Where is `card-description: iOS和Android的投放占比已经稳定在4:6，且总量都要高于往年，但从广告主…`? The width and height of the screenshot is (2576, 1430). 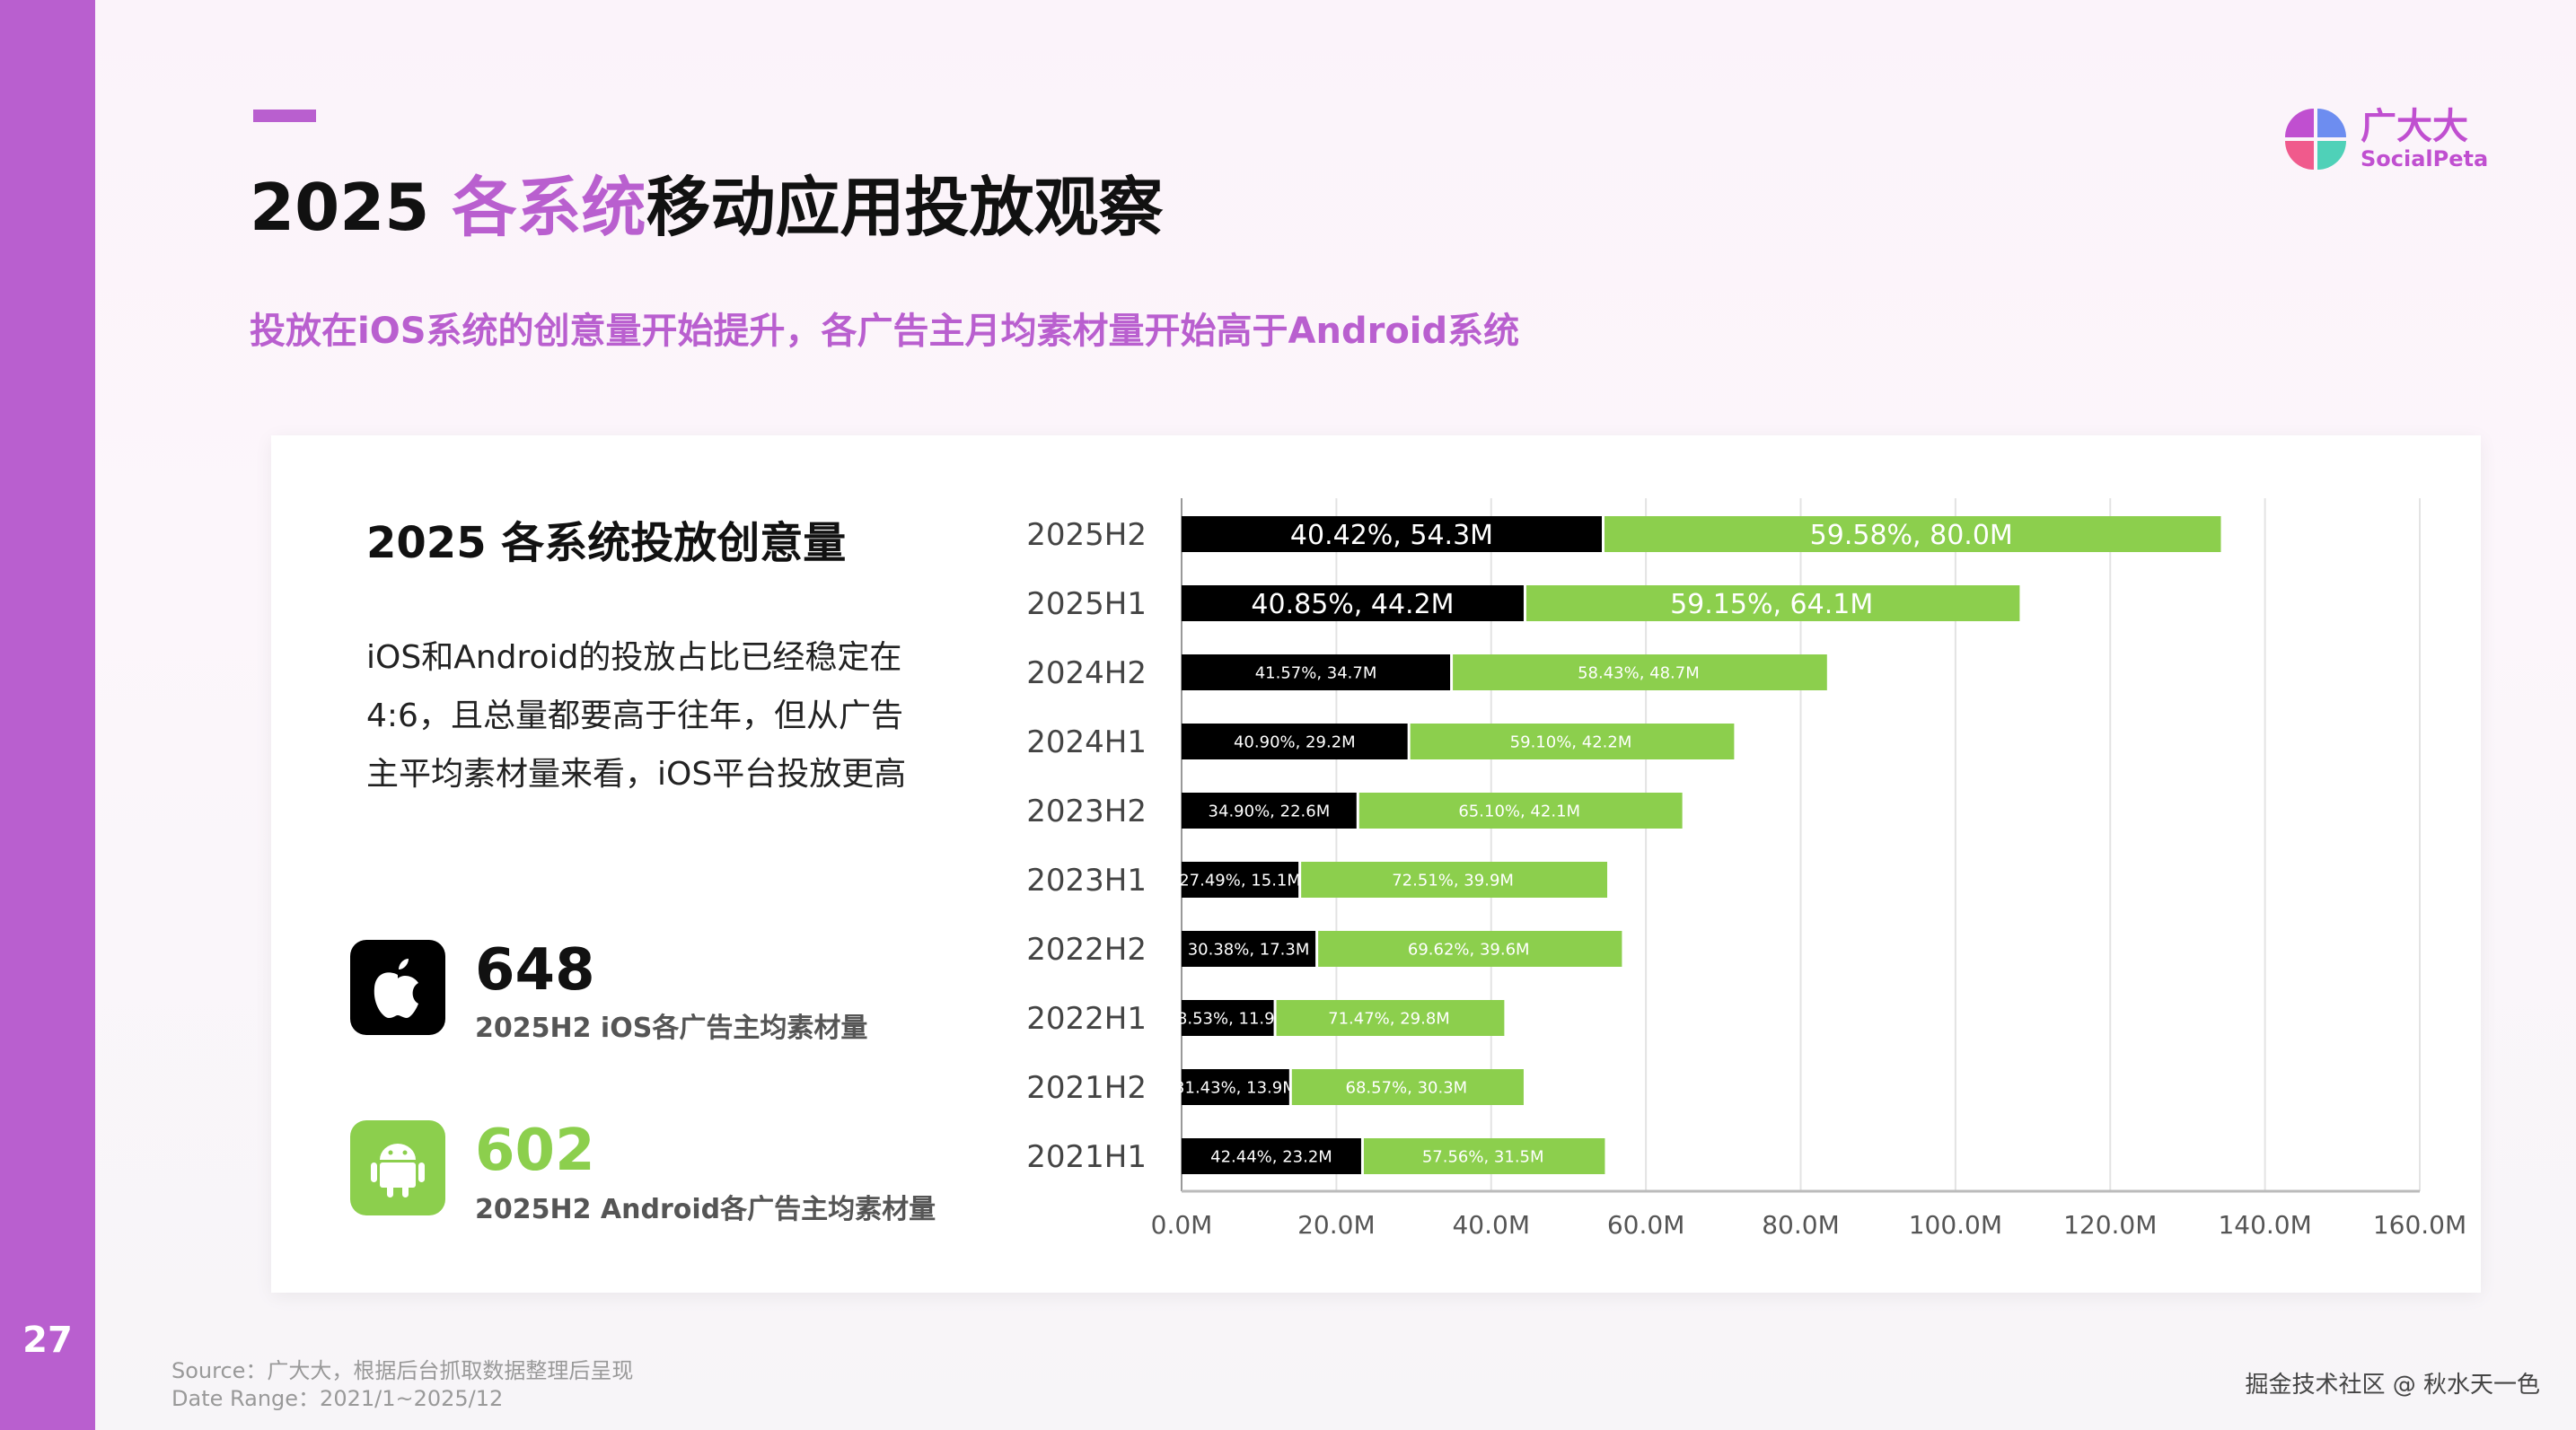 card-description: iOS和Android的投放占比已经稳定在4:6，且总量都要高于往年，但从广告主… is located at coordinates (636, 716).